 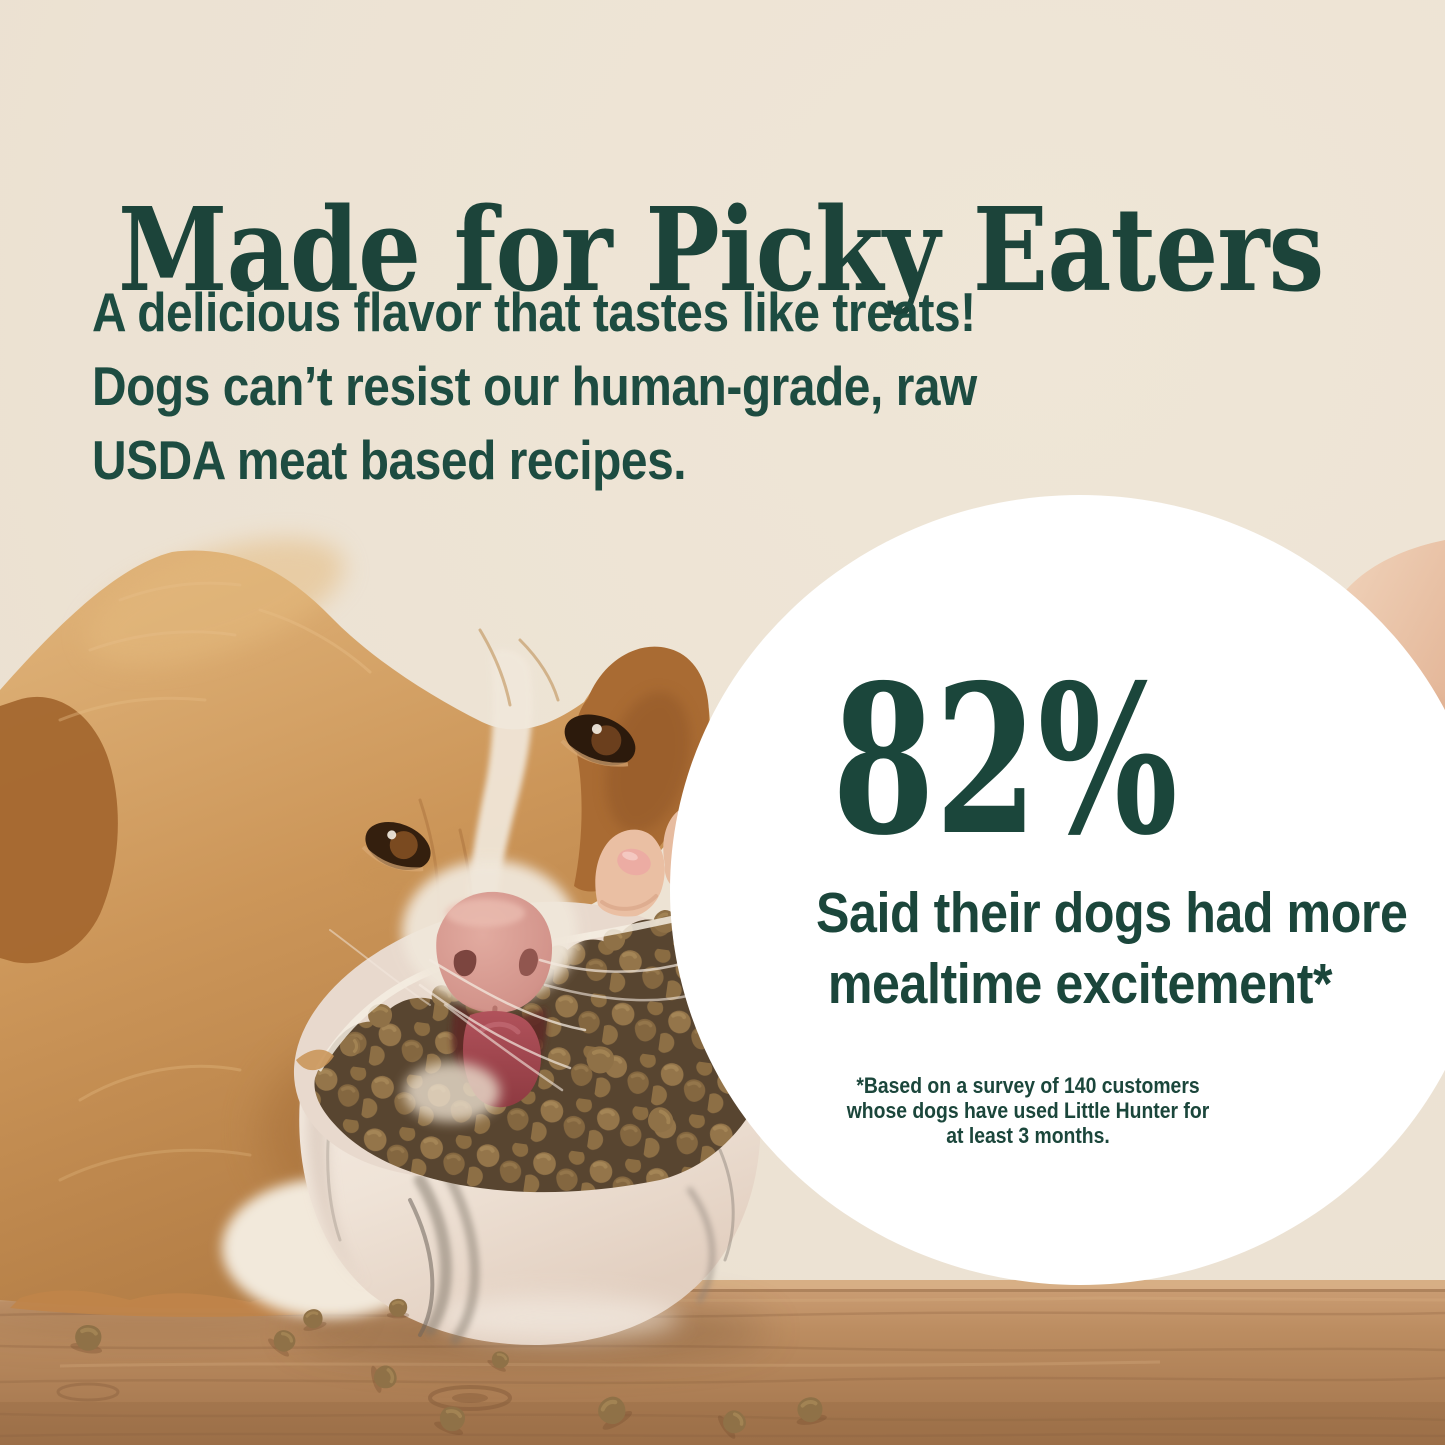 What do you see at coordinates (59, 830) in the screenshot?
I see `dog-ear-left` at bounding box center [59, 830].